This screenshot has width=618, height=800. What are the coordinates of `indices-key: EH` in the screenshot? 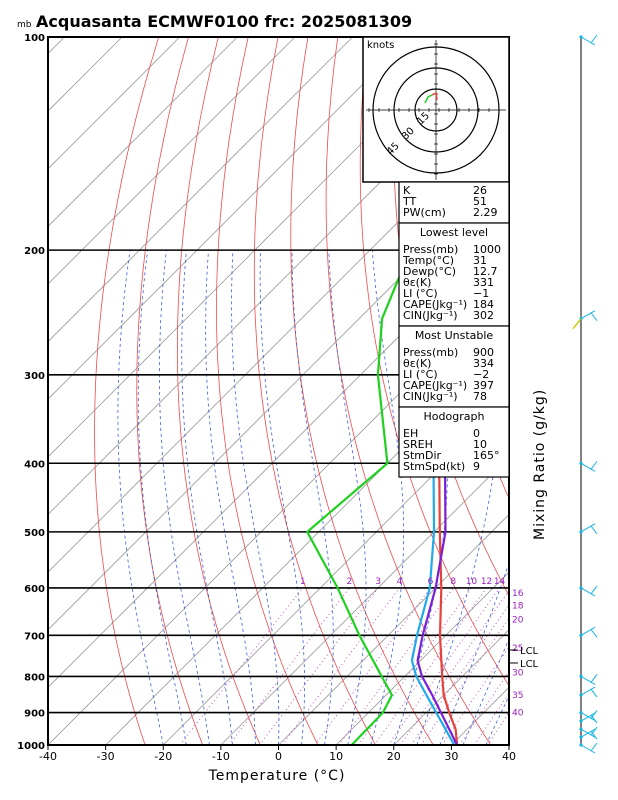 It's located at (410, 433).